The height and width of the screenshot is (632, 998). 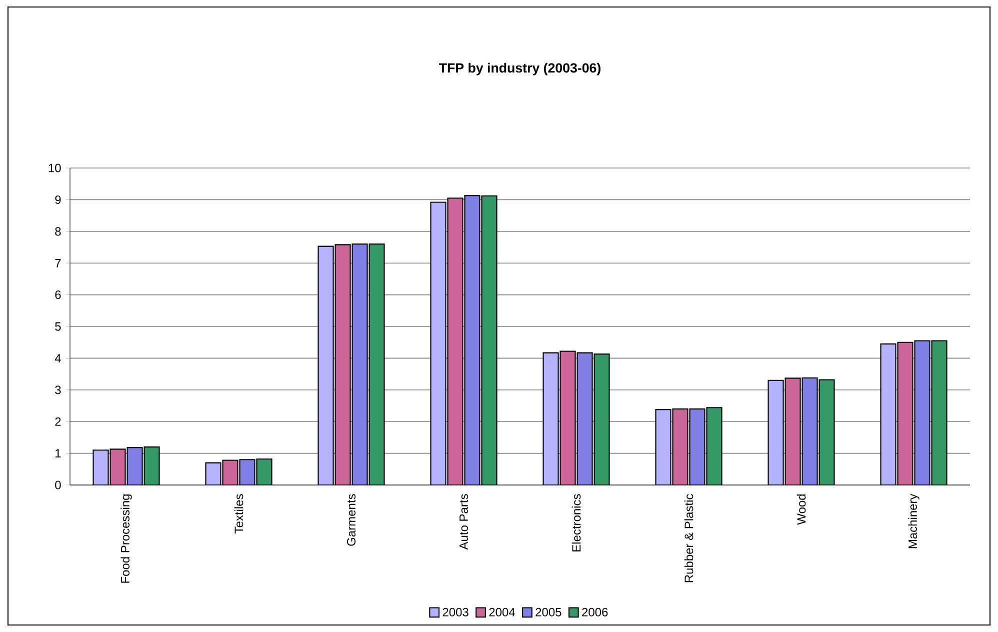 What do you see at coordinates (58, 231) in the screenshot?
I see `y-tick-label: 8` at bounding box center [58, 231].